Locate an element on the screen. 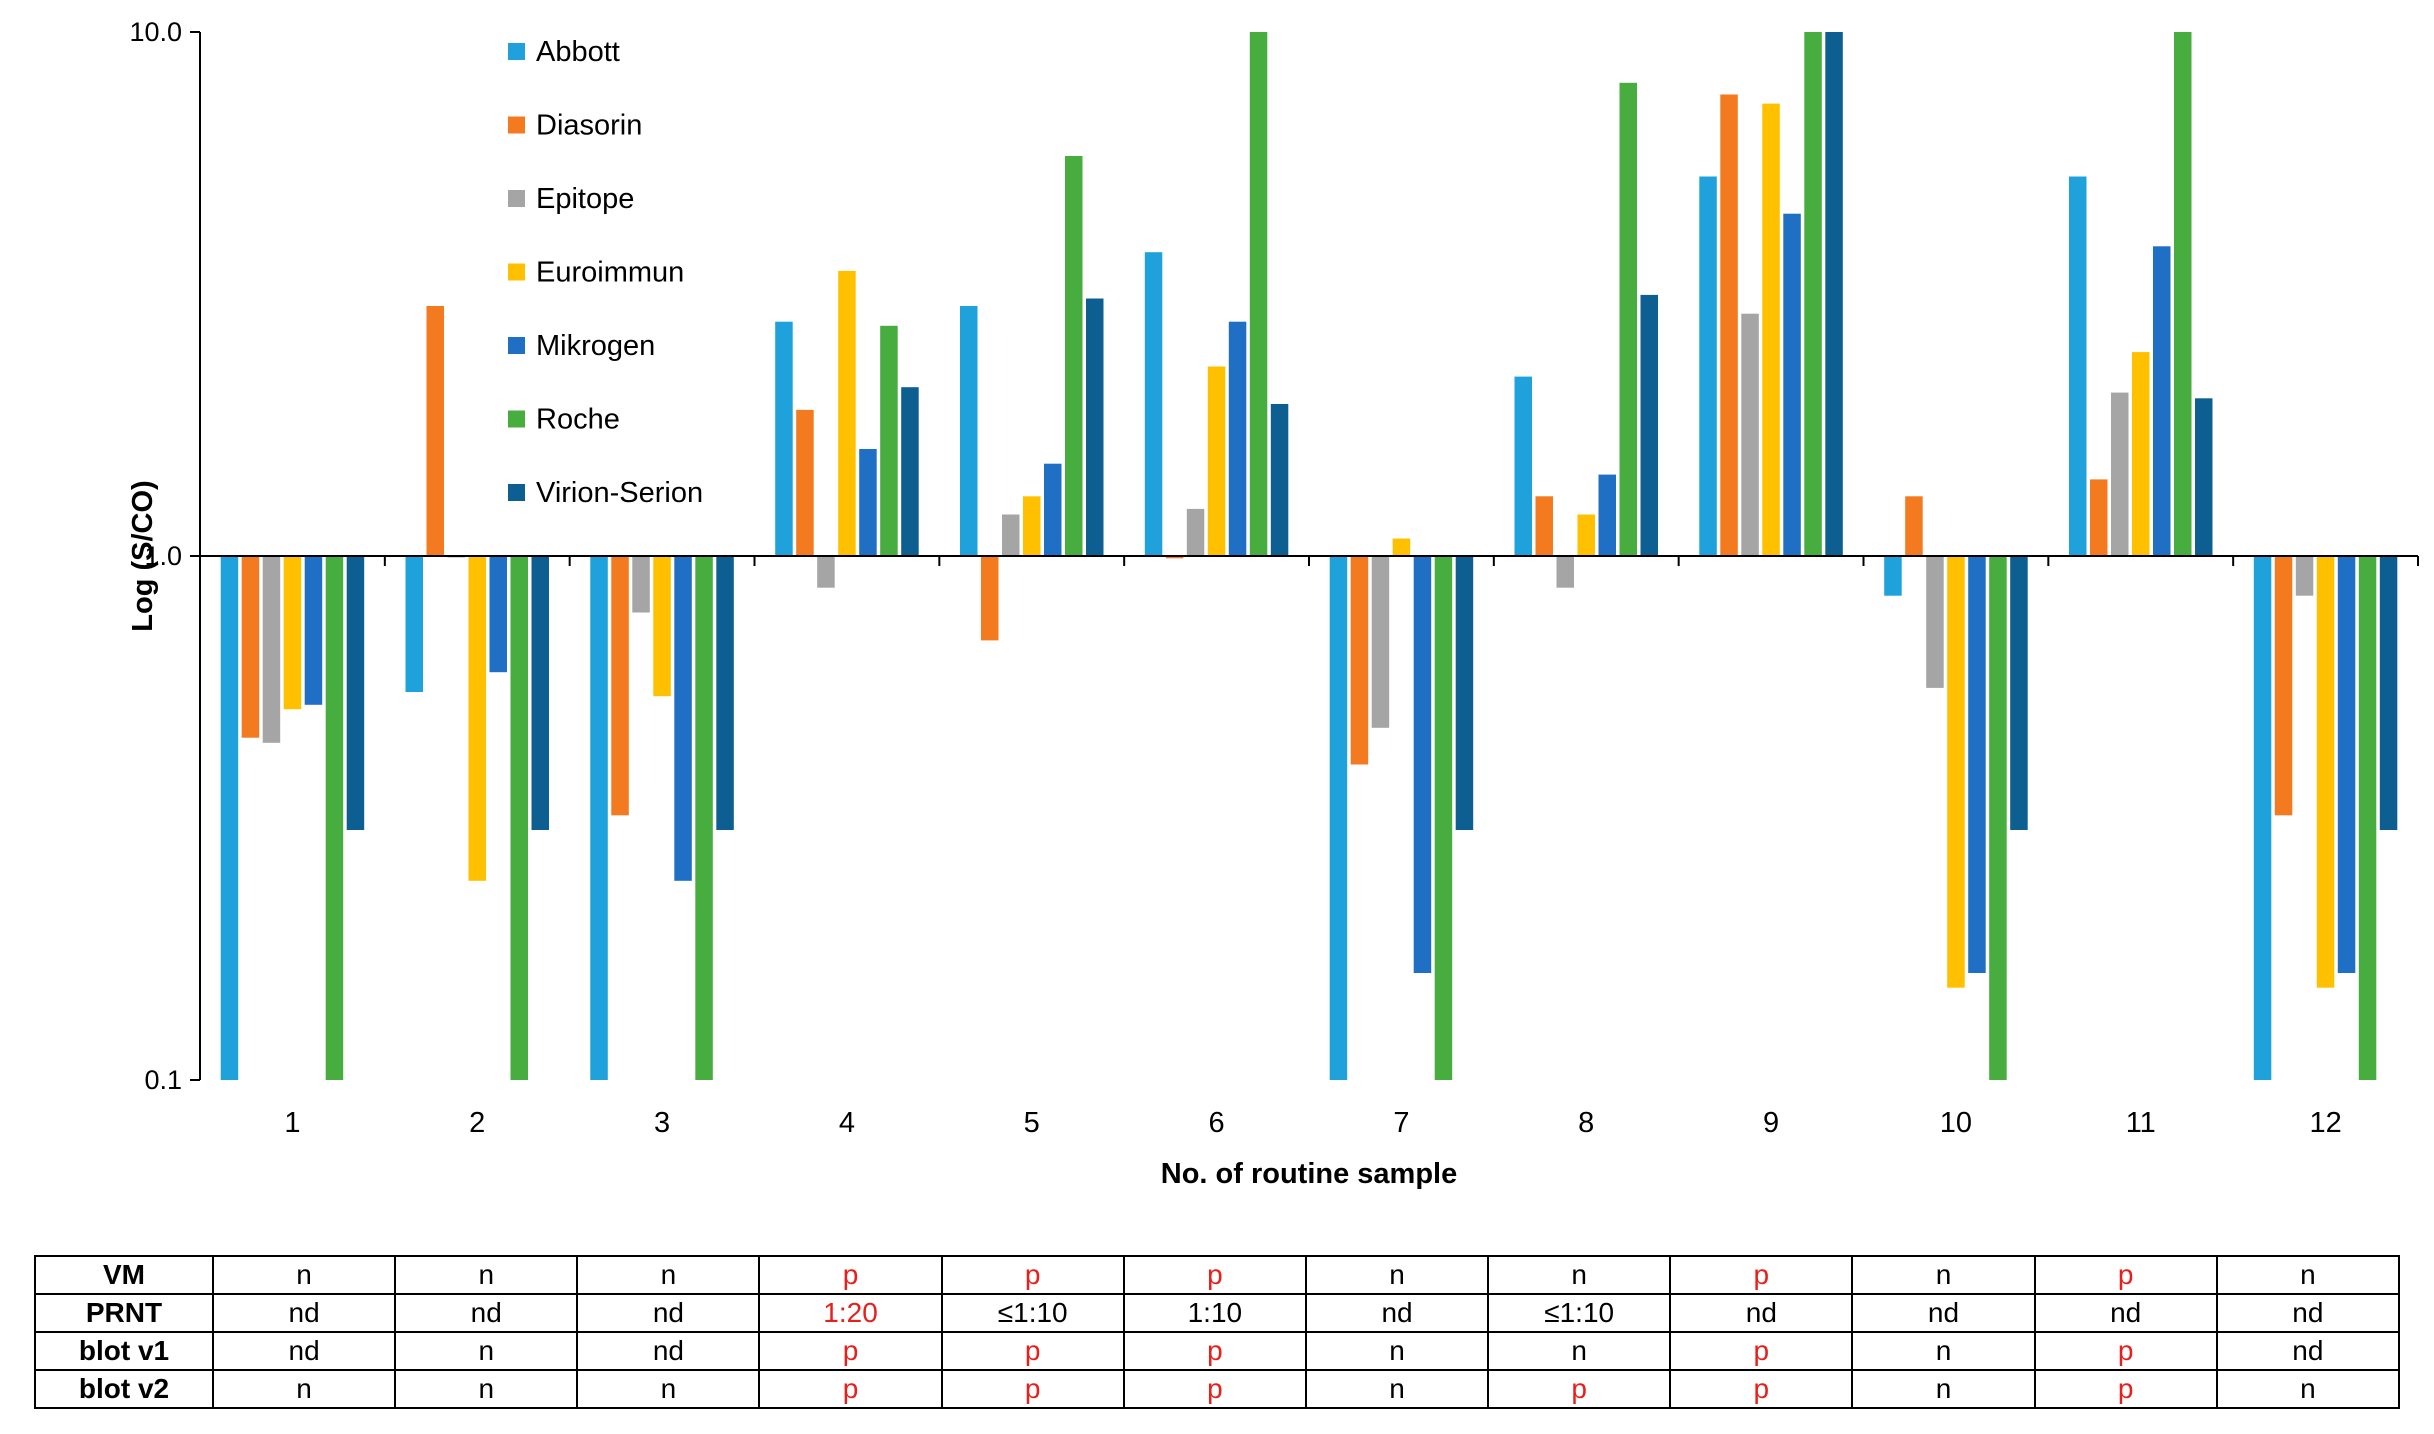 The width and height of the screenshot is (2434, 1434). legend-swatch-epitope is located at coordinates (516, 198).